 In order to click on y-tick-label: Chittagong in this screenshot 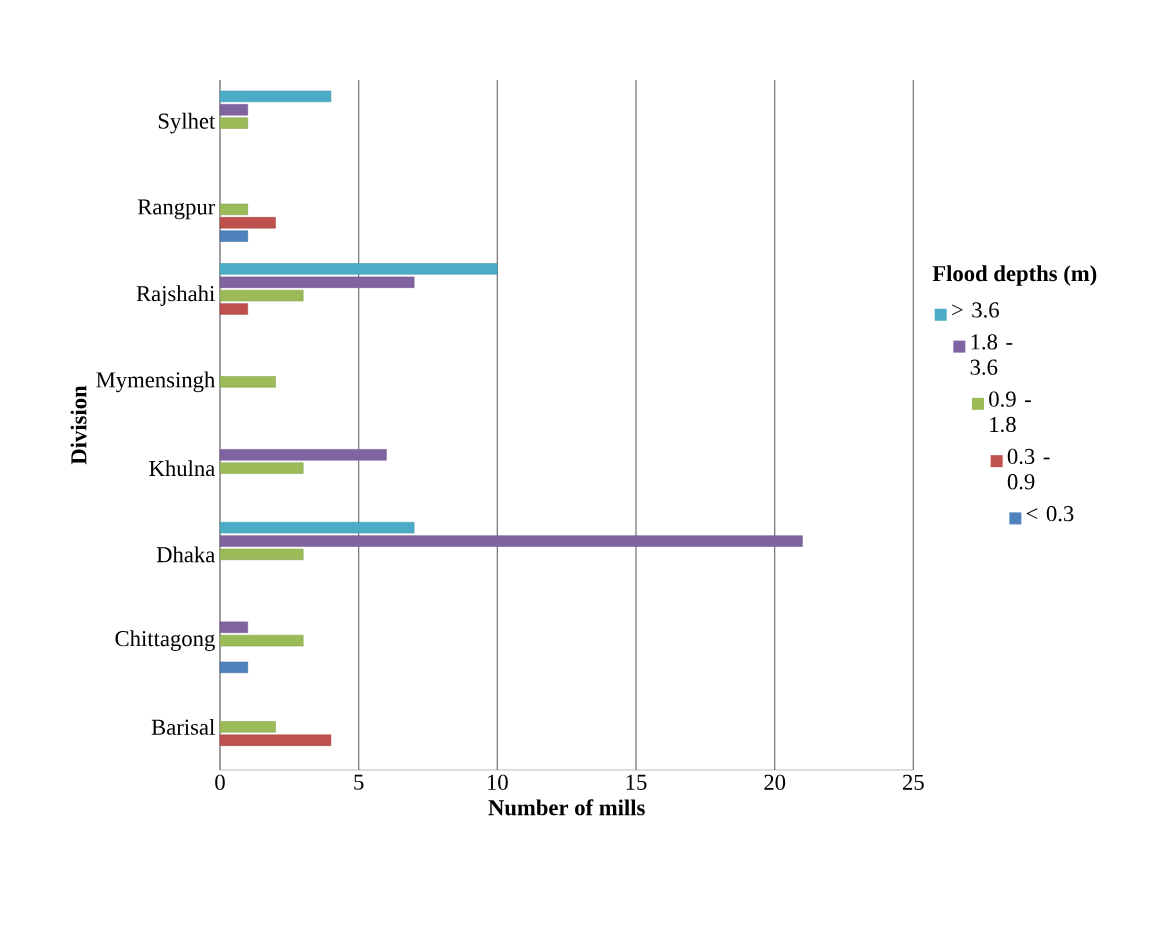, I will do `click(165, 640)`.